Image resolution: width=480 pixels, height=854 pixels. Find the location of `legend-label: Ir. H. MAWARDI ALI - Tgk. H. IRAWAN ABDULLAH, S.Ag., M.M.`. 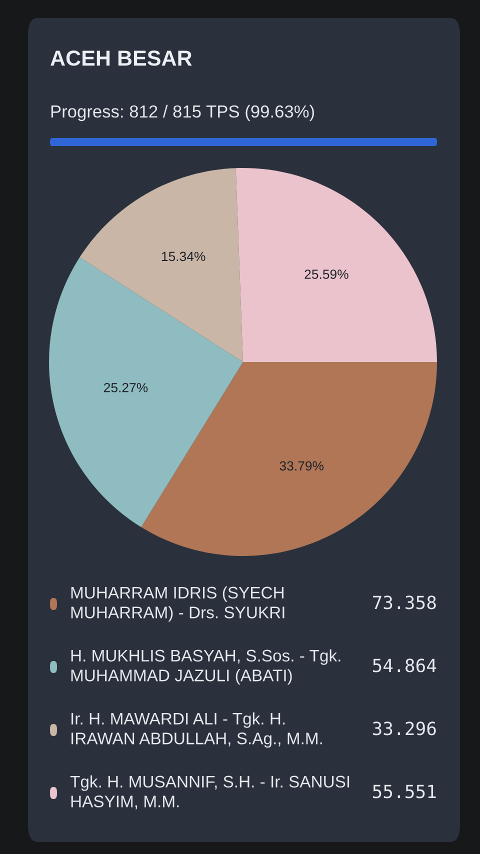

legend-label: Ir. H. MAWARDI ALI - Tgk. H. IRAWAN ABDULLAH, S.Ag., M.M. is located at coordinates (197, 730).